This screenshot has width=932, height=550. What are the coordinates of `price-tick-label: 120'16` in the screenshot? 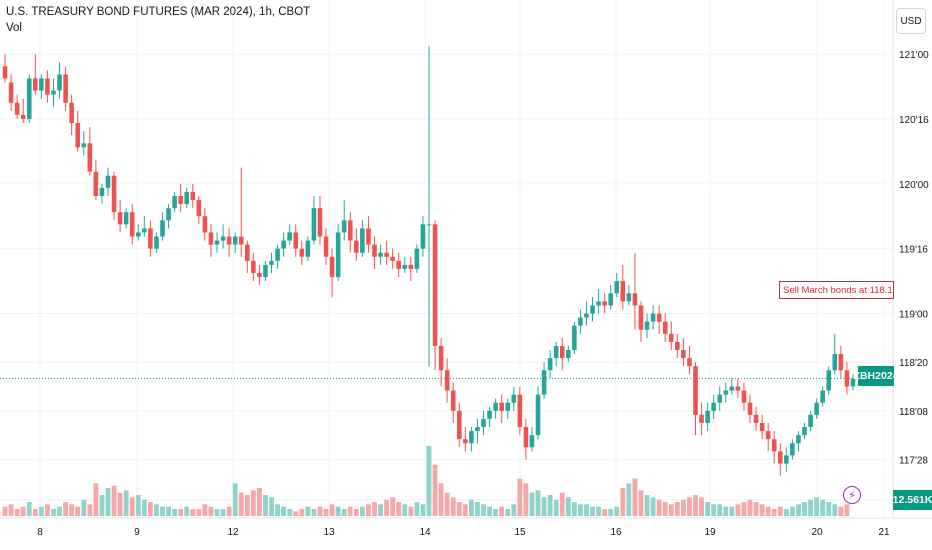 It's located at (914, 120).